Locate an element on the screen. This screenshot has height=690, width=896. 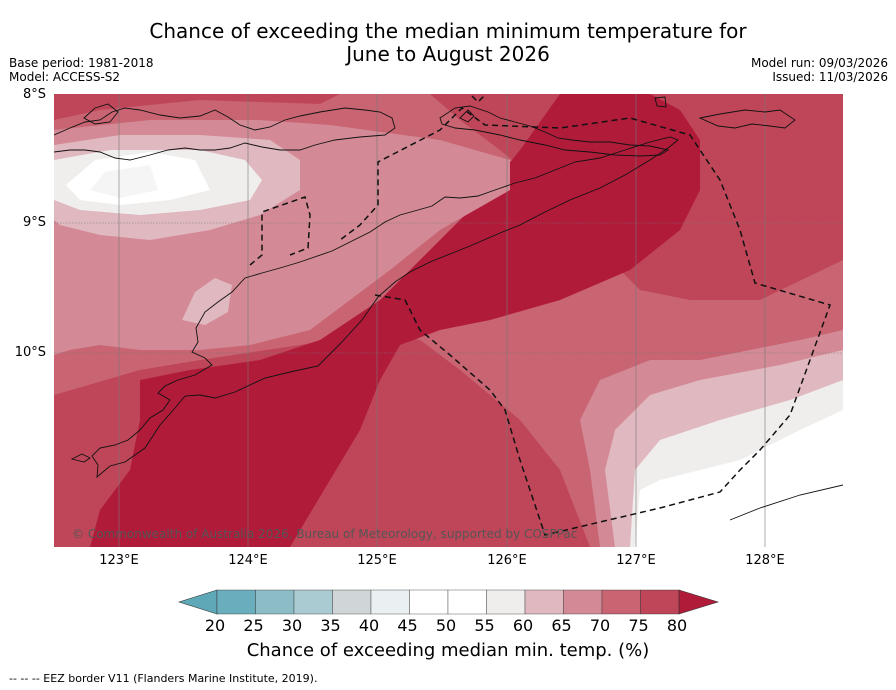
pantar-island-coastline is located at coordinates (101, 114).